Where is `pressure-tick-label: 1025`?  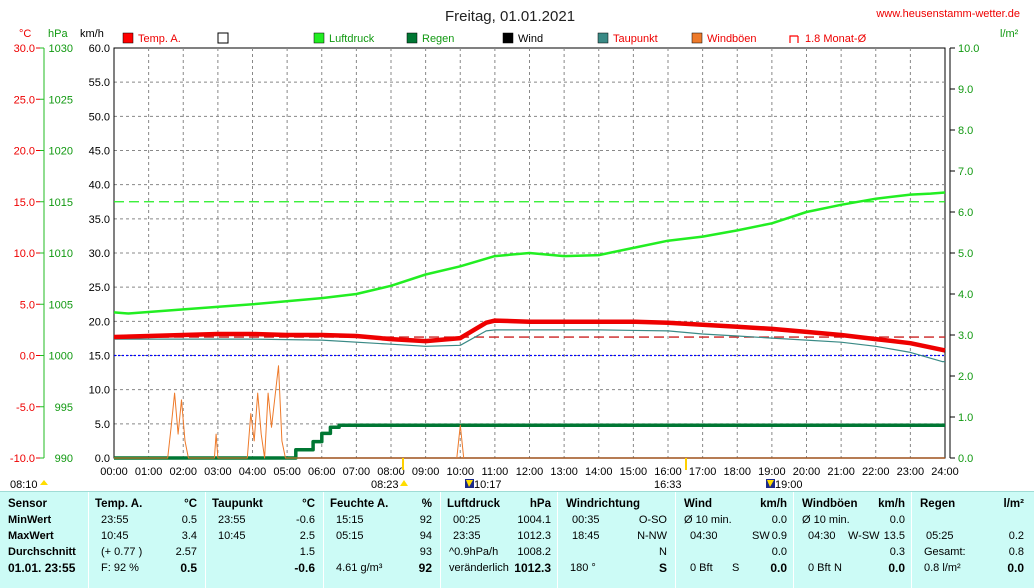
pressure-tick-label: 1025 is located at coordinates (61, 100).